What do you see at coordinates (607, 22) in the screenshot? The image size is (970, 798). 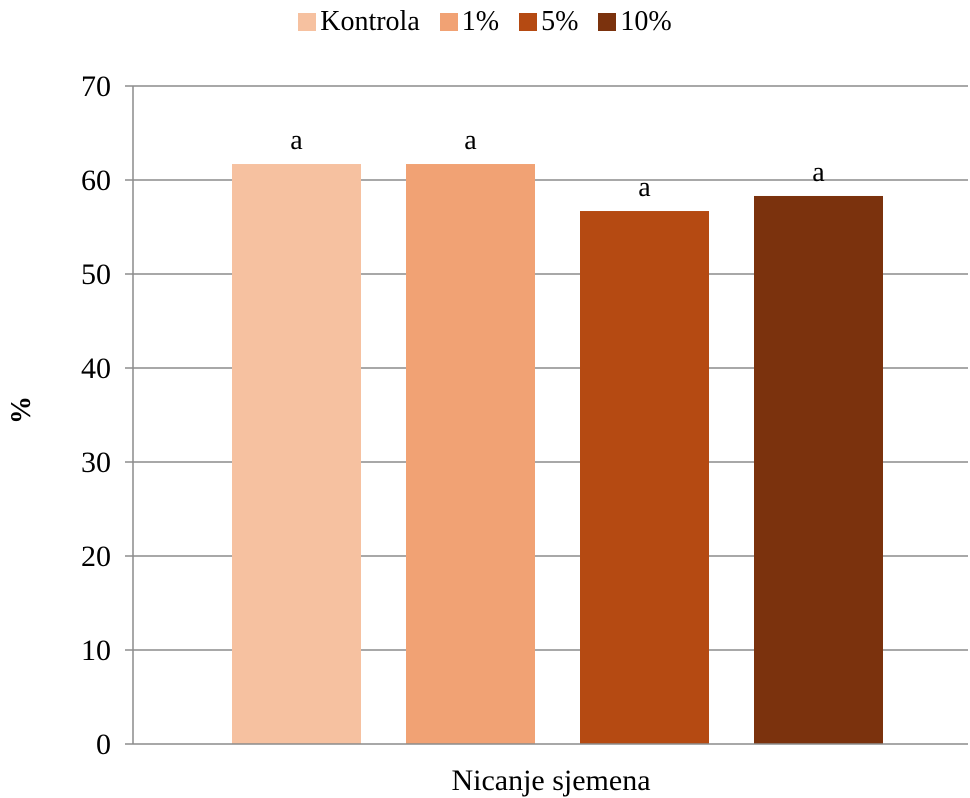 I see `legend-swatch-10pct` at bounding box center [607, 22].